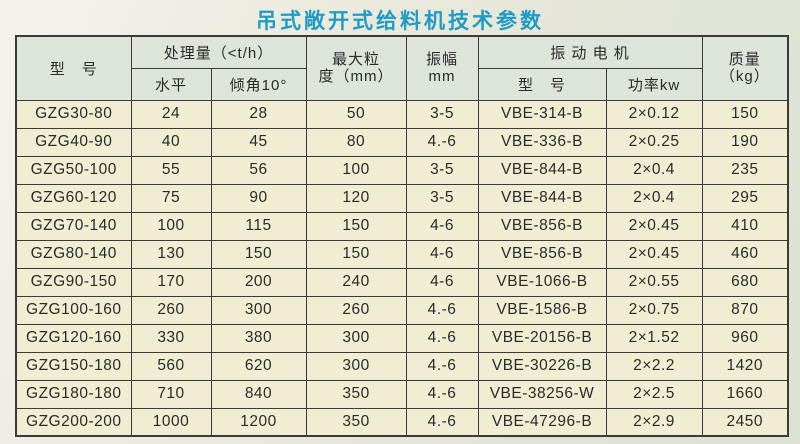 This screenshot has width=800, height=444. Describe the element at coordinates (654, 394) in the screenshot. I see `motor-power-cell: 2×2.5` at that location.